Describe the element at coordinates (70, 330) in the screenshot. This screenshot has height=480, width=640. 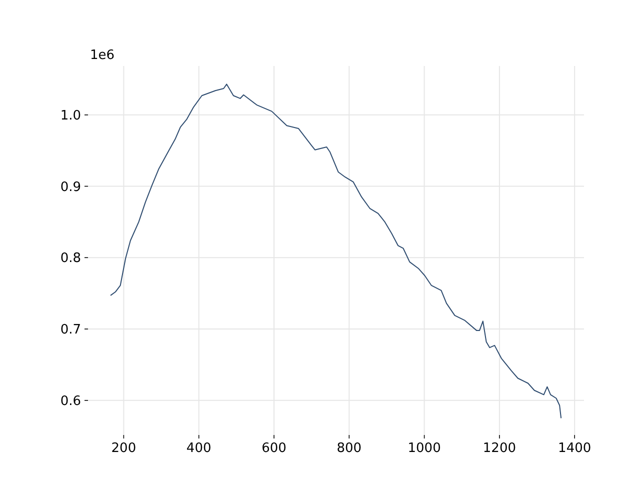
I see `y-tick-label: 0.7` at that location.